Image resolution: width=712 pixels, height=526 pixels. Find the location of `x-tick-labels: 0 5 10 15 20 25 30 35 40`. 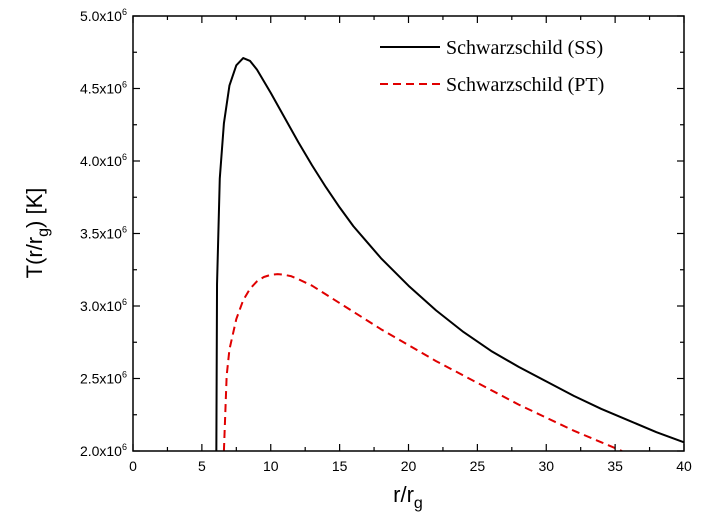

x-tick-labels: 0 5 10 15 20 25 30 35 40 is located at coordinates (410, 466).